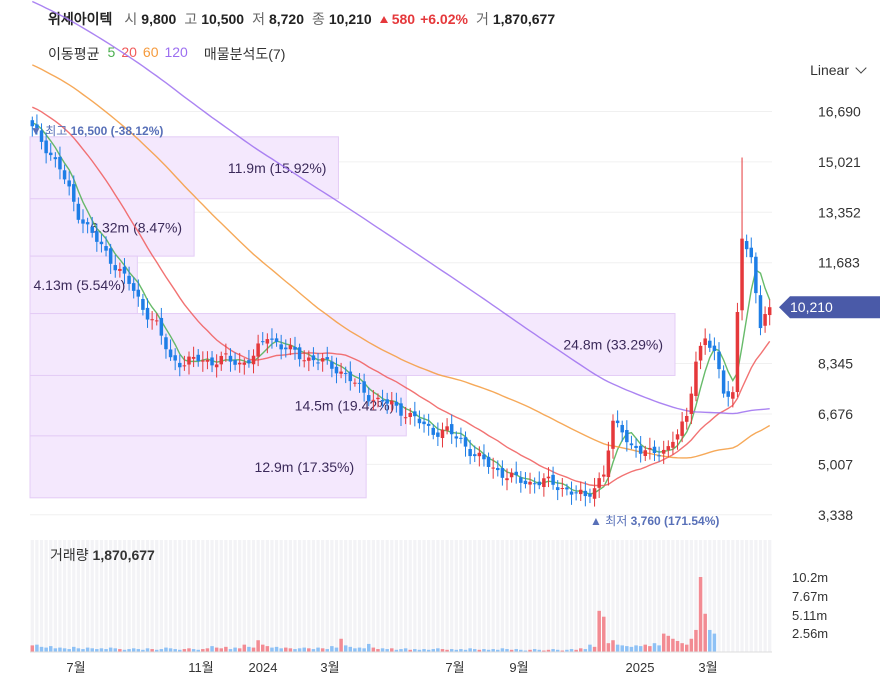  What do you see at coordinates (263, 667) in the screenshot?
I see `x-tick-label: 2024` at bounding box center [263, 667].